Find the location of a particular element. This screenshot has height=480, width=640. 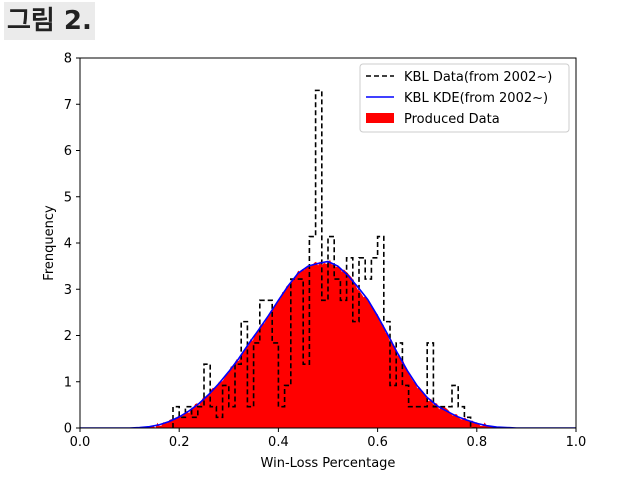

y-tick-label: 6 is located at coordinates (68, 151).